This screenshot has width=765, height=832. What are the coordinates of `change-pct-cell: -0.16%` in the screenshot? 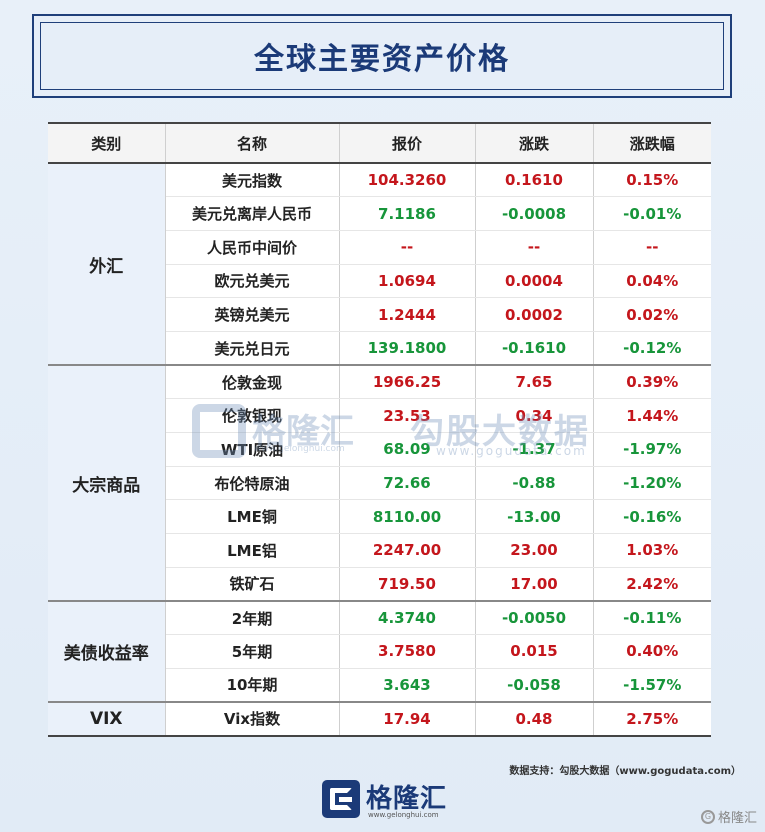 It's located at (652, 517).